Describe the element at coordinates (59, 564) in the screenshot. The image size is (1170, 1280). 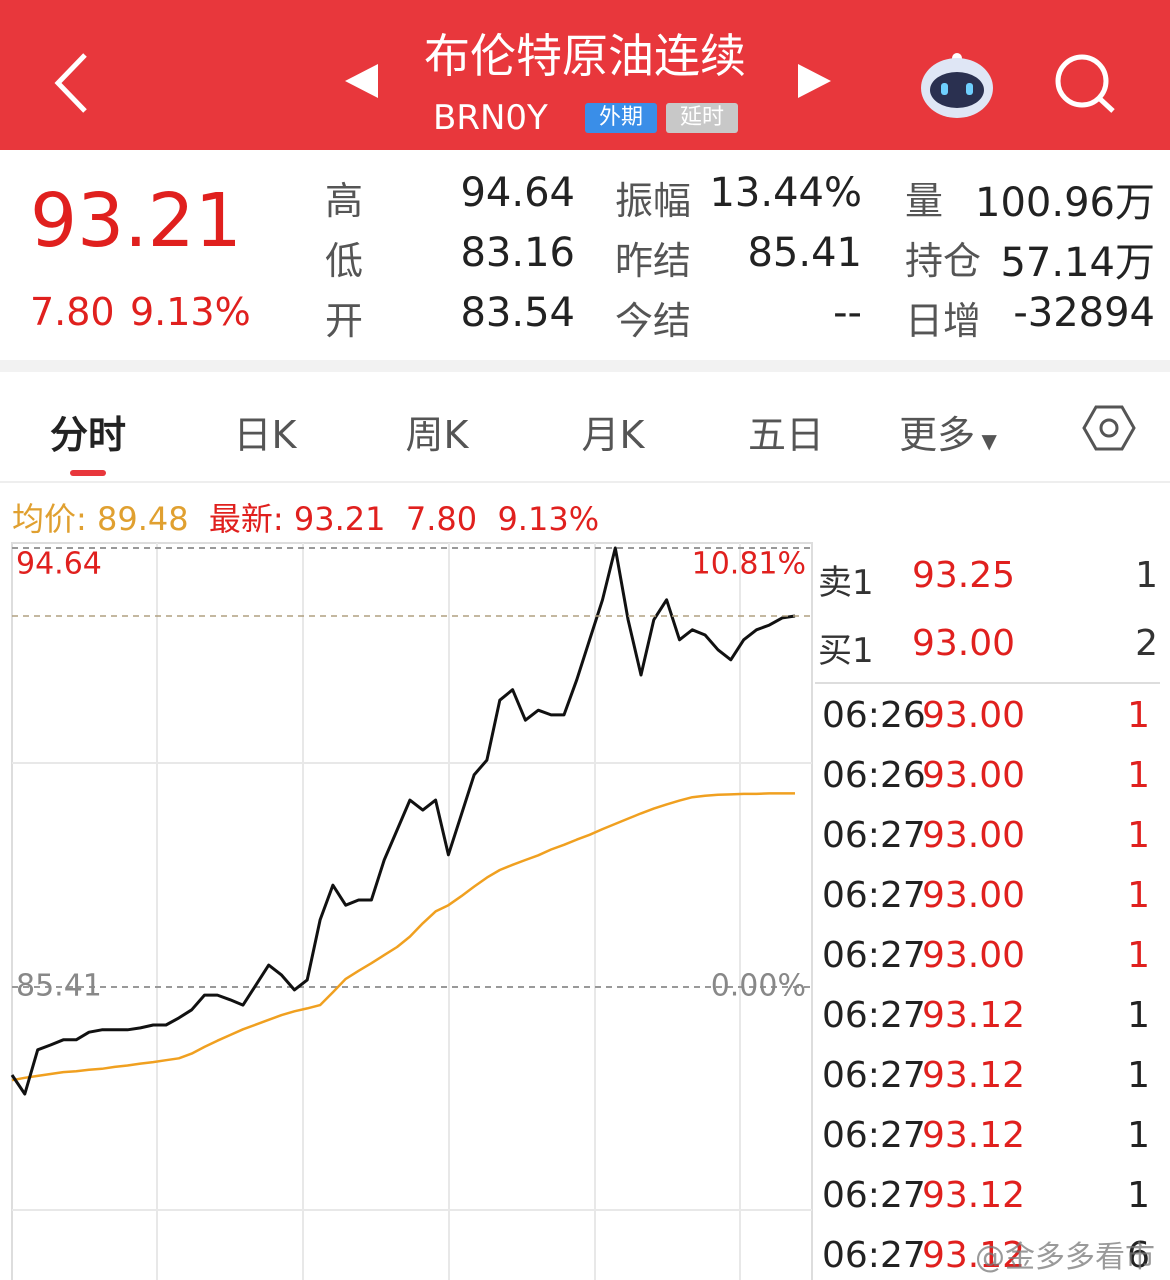
I see `y-tick-label: 94.64` at that location.